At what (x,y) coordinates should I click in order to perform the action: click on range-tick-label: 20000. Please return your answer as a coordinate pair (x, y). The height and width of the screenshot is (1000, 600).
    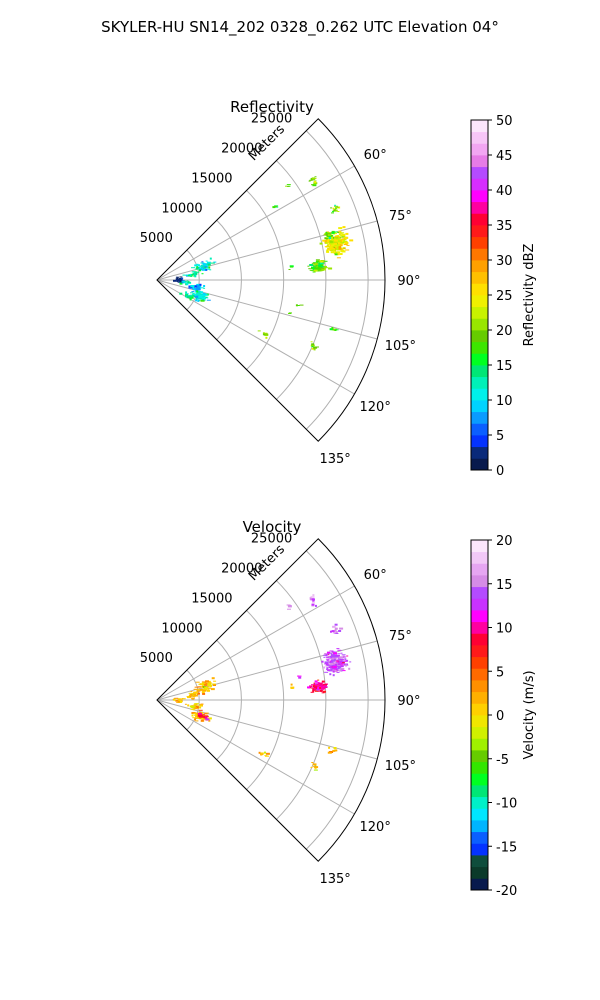
    Looking at the image, I should click on (241, 569).